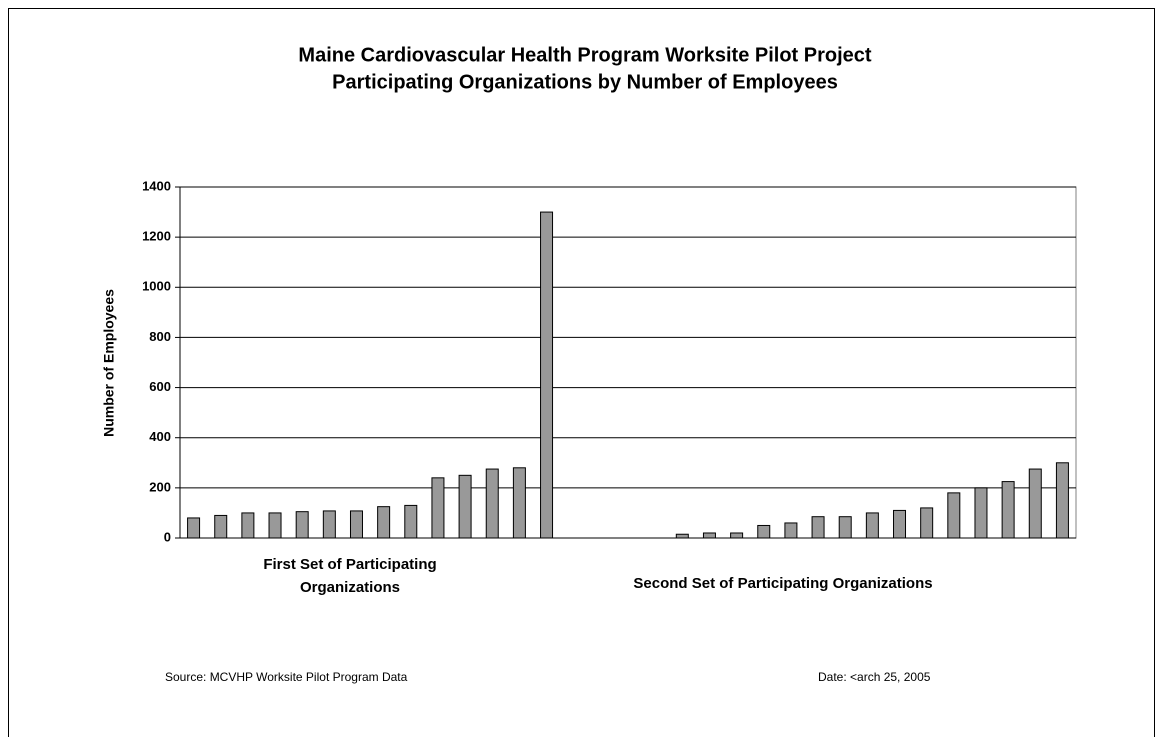  What do you see at coordinates (160, 486) in the screenshot?
I see `y-tick-label: 200` at bounding box center [160, 486].